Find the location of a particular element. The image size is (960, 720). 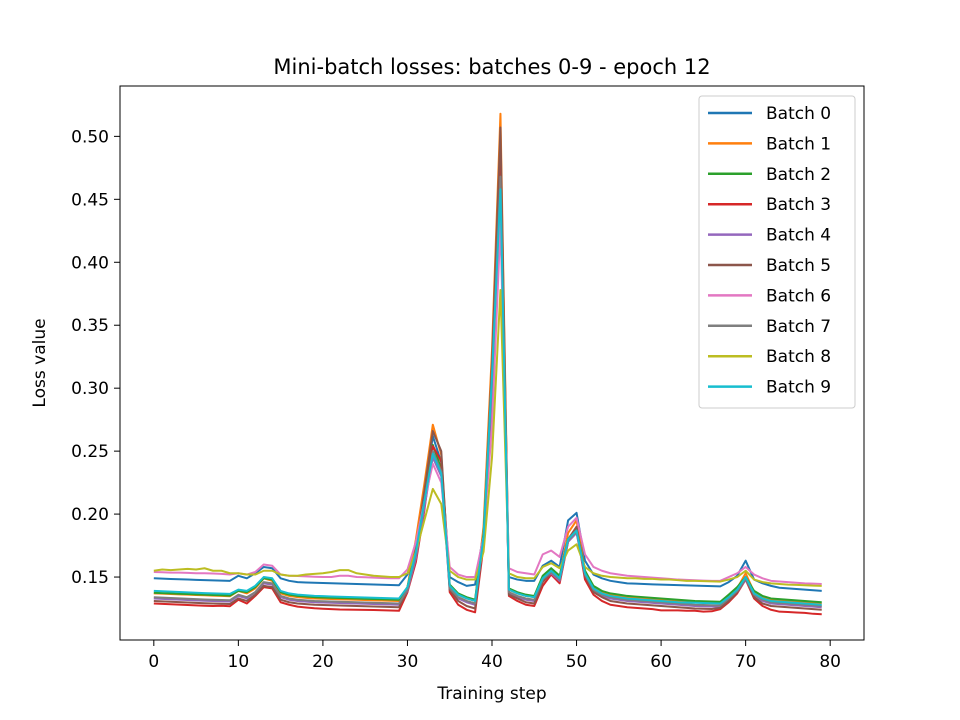

x-axis: 0 10 20 30 40 50 60 70 80 is located at coordinates (494, 656).